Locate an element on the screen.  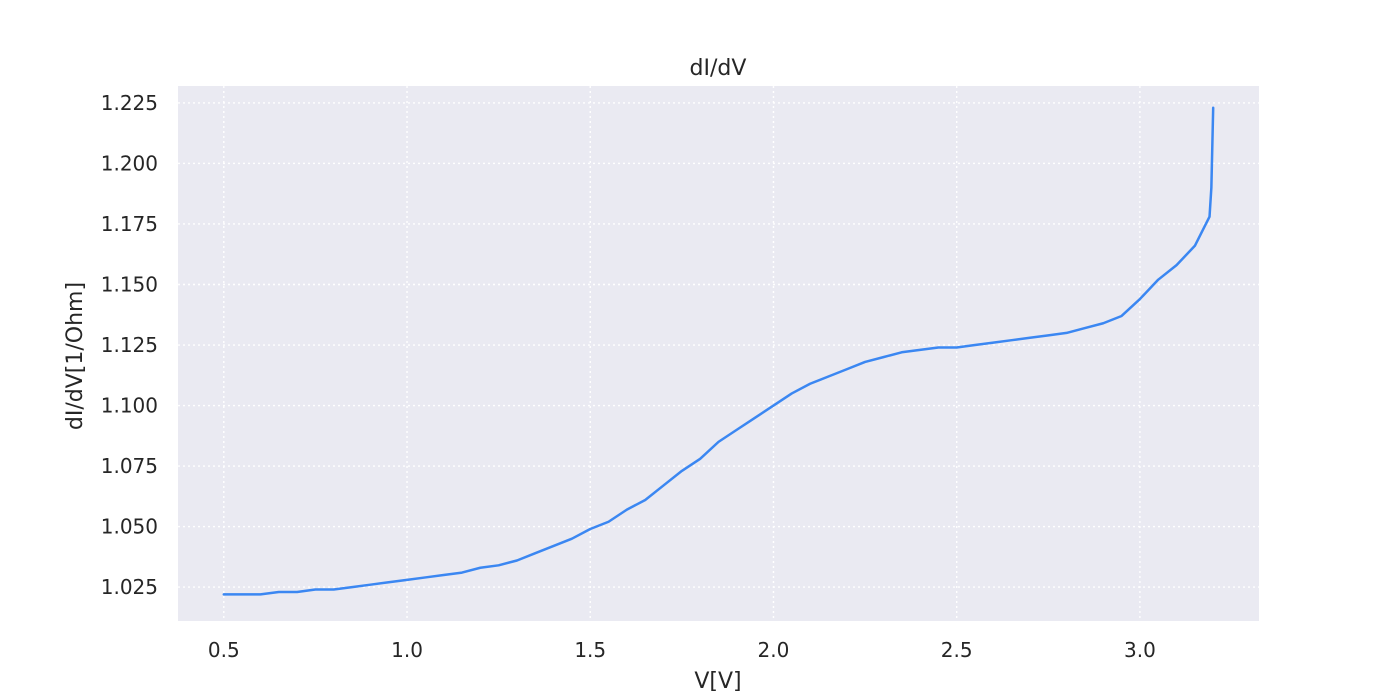
y-tick-label: 1.075 is located at coordinates (129, 466).